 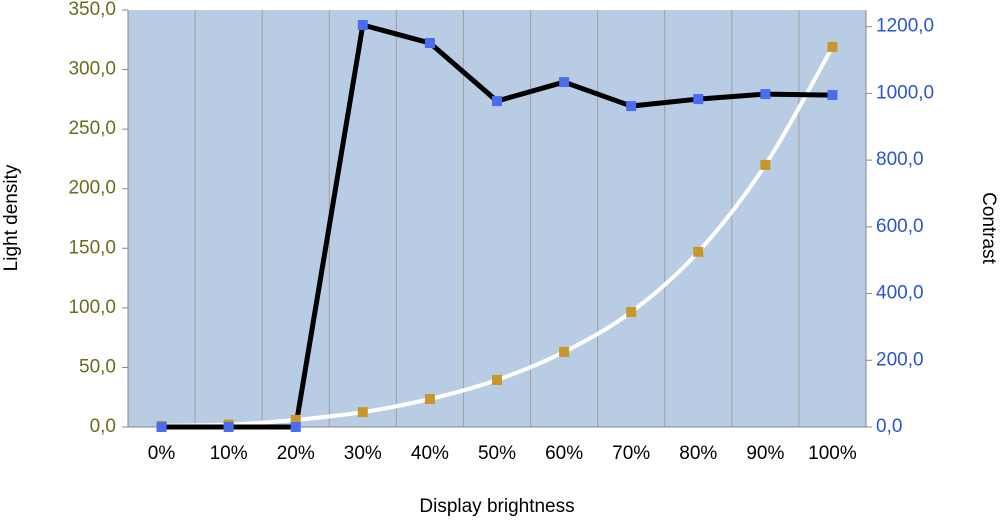 What do you see at coordinates (430, 453) in the screenshot?
I see `x-tick-label: 40%` at bounding box center [430, 453].